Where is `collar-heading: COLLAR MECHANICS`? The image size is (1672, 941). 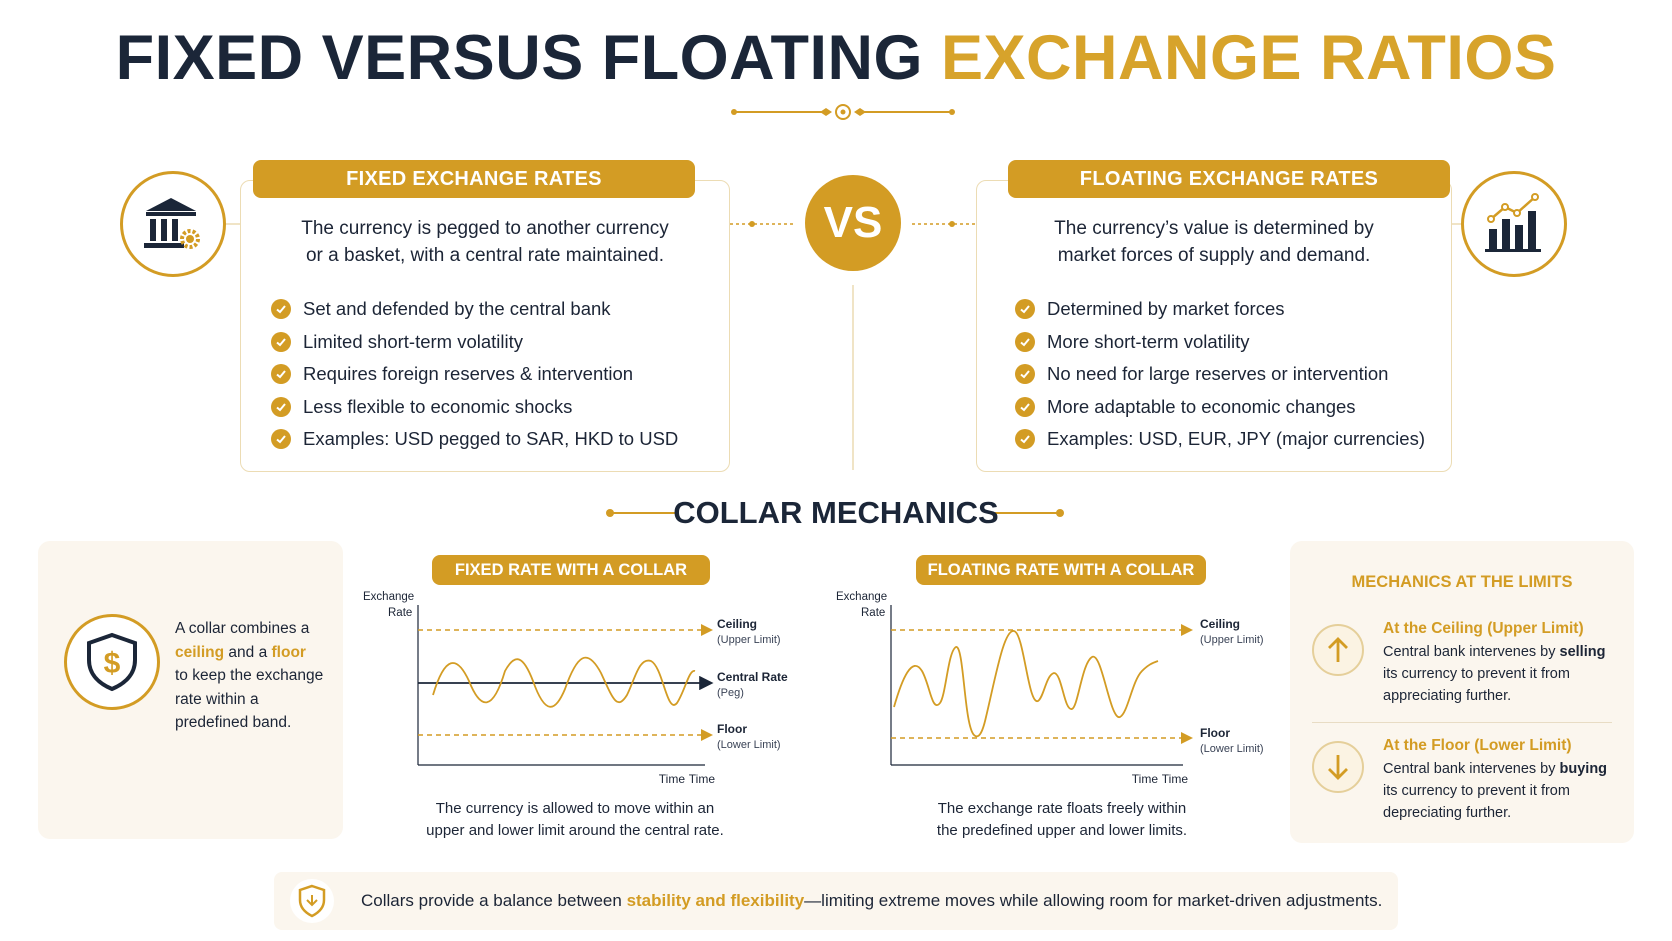 collar-heading: COLLAR MECHANICS is located at coordinates (836, 512).